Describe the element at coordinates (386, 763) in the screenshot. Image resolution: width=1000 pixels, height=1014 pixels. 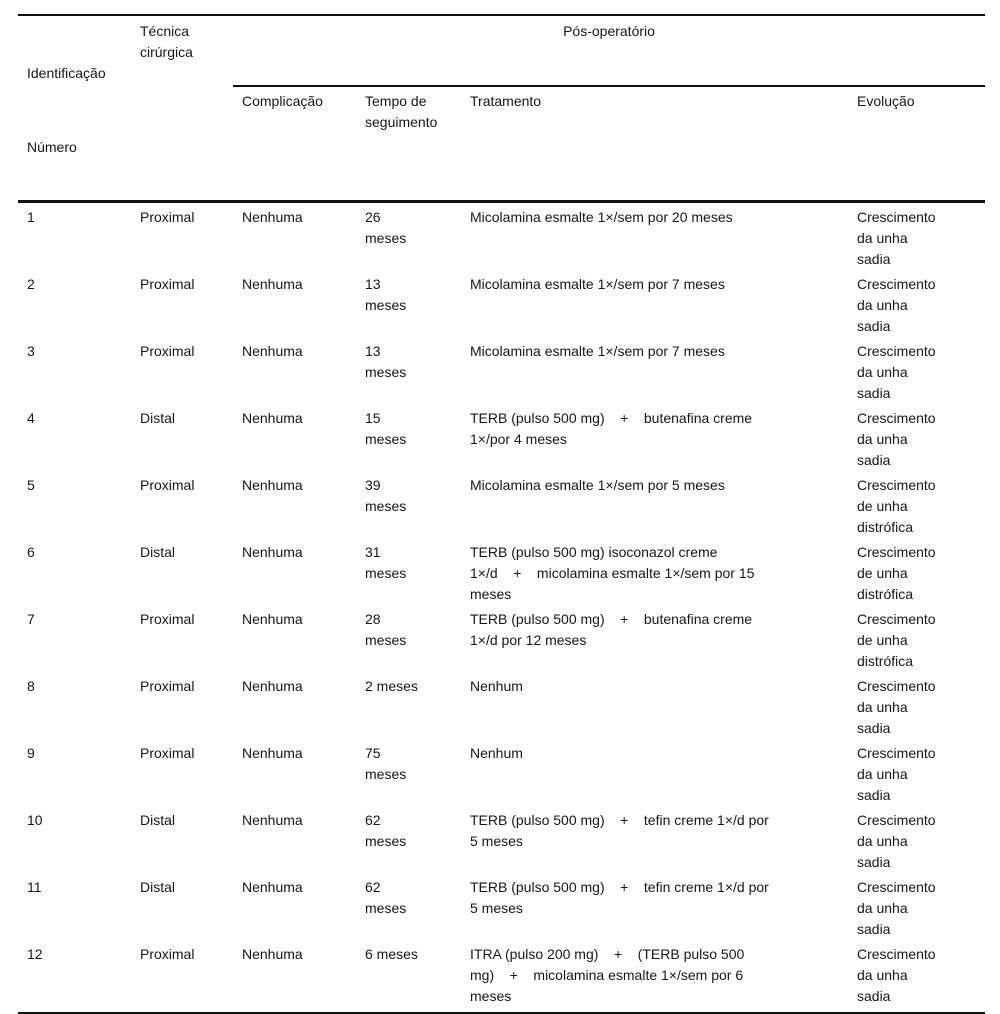
I see `cell-tempo: 75 meses` at that location.